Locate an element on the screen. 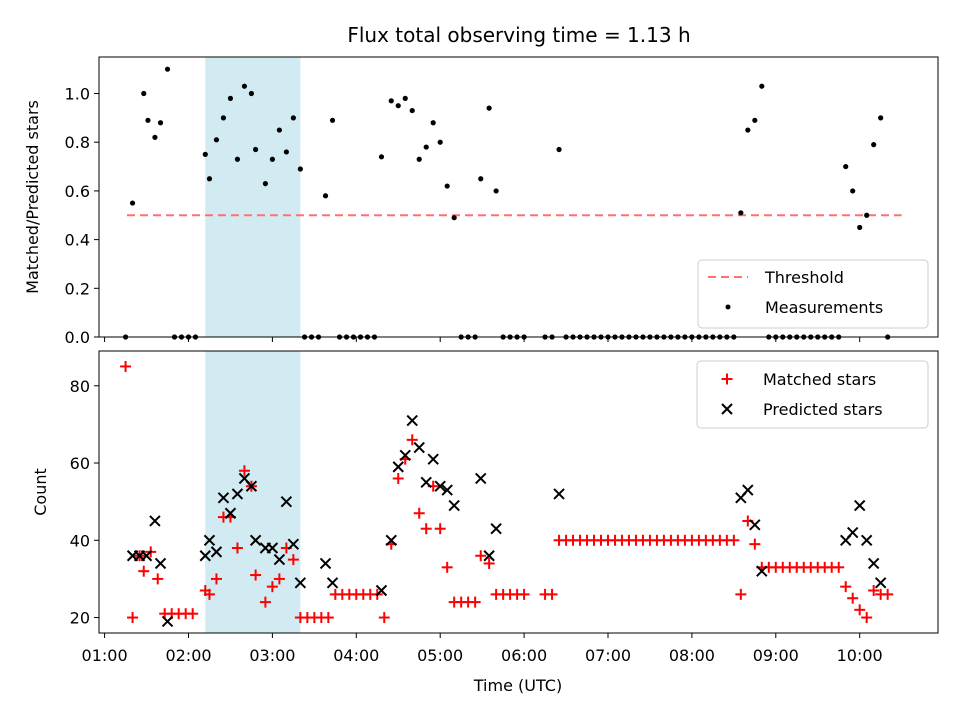 The height and width of the screenshot is (720, 960). bottom-ytick-label-2: 60 is located at coordinates (80, 463).